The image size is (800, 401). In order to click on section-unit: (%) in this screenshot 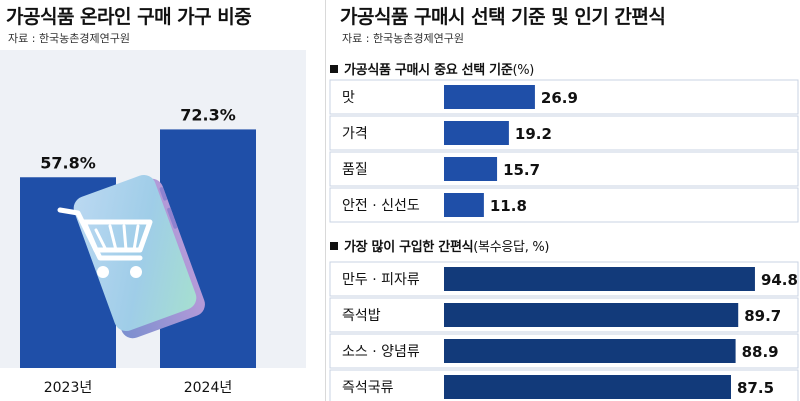, I will do `click(523, 70)`.